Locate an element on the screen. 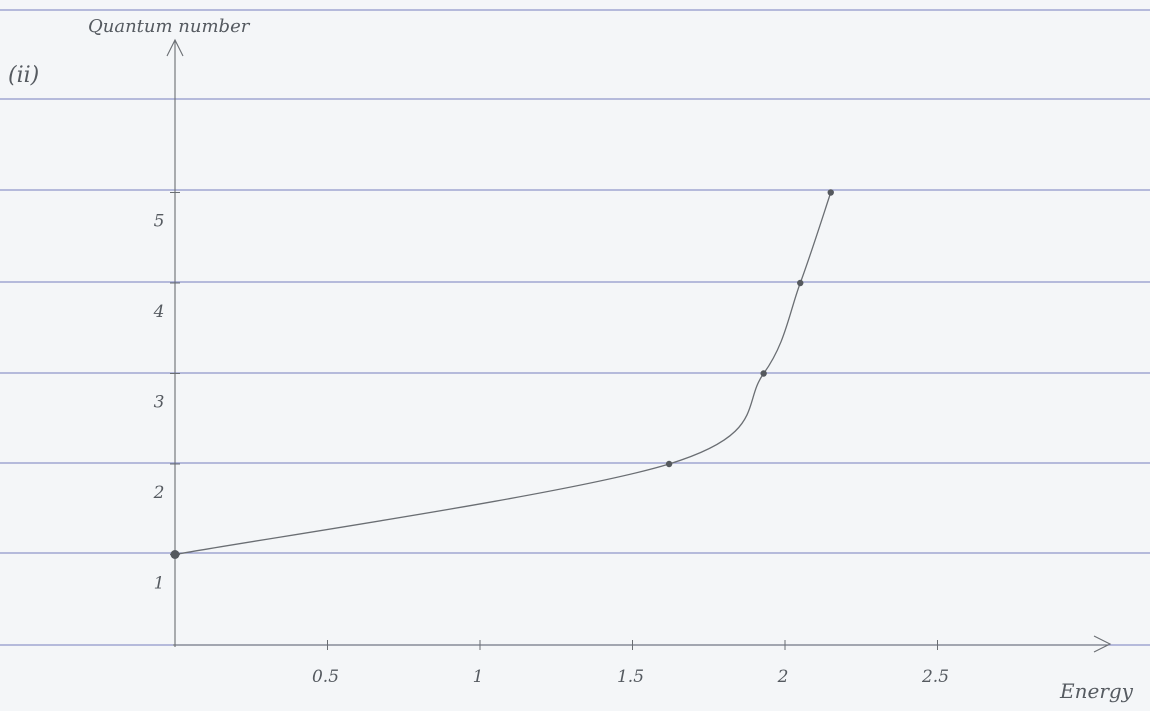  y-axis-label: Quantum number is located at coordinates (169, 26).